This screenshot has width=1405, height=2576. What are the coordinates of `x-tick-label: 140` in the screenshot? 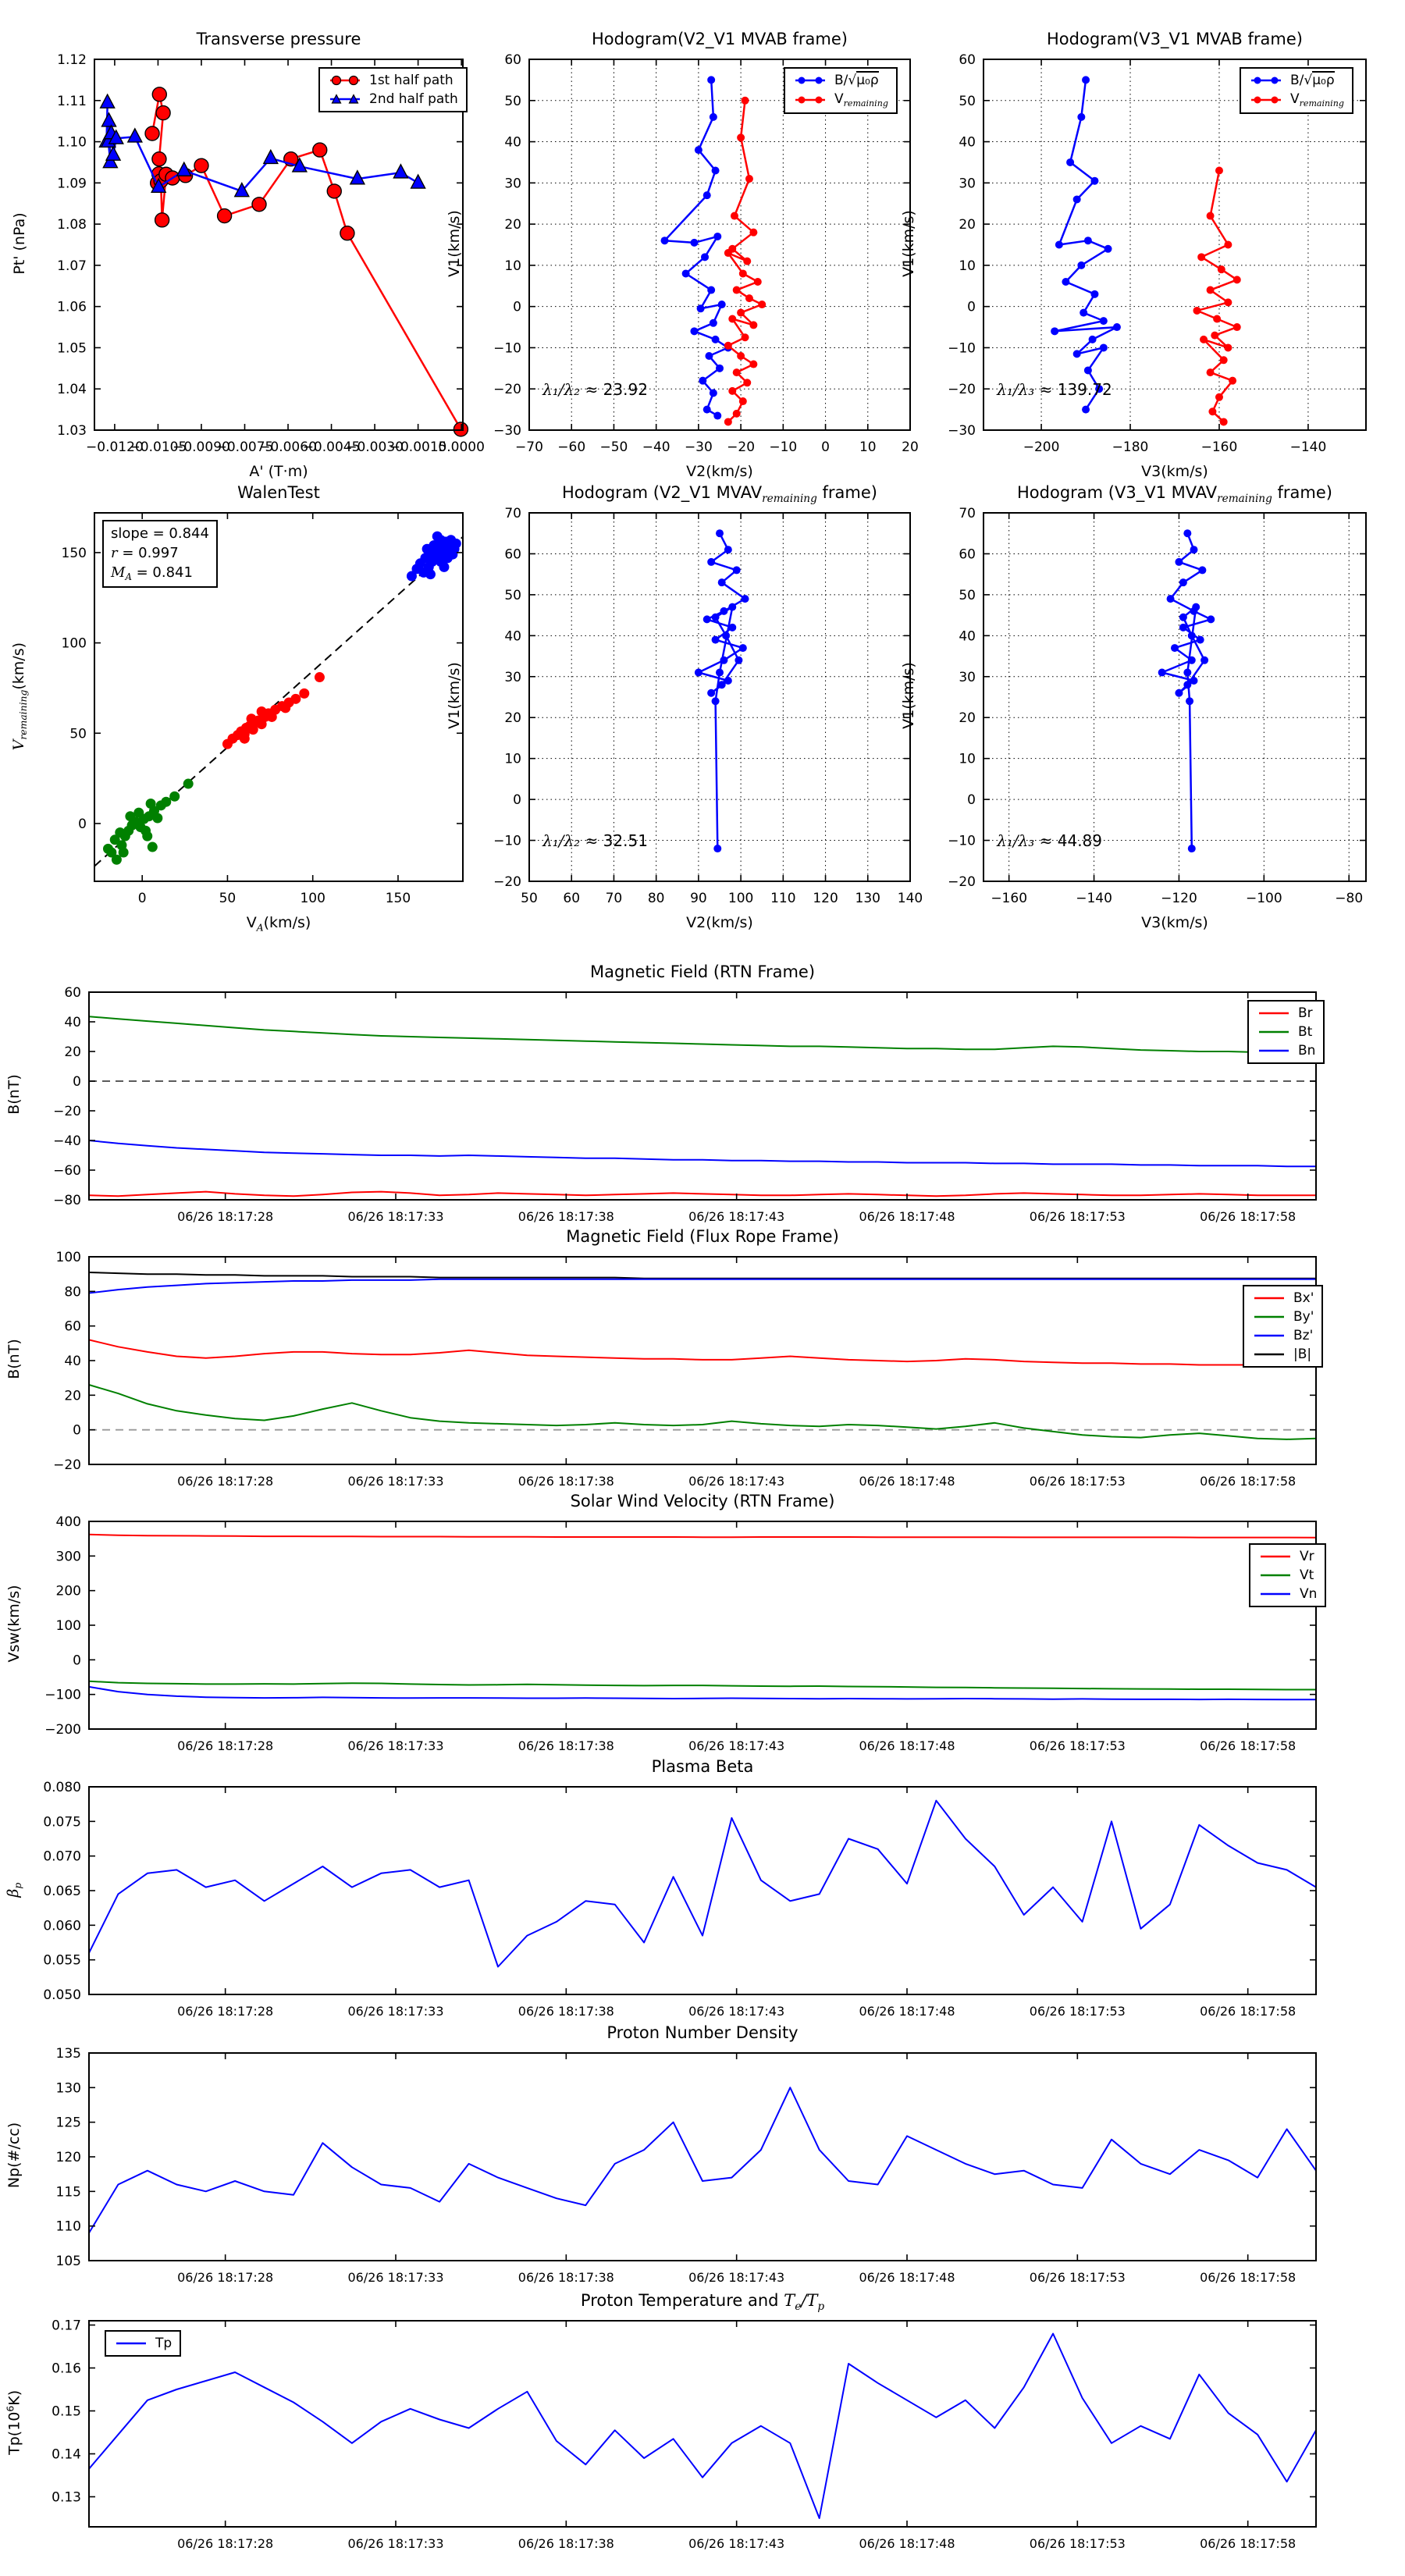 It's located at (910, 899).